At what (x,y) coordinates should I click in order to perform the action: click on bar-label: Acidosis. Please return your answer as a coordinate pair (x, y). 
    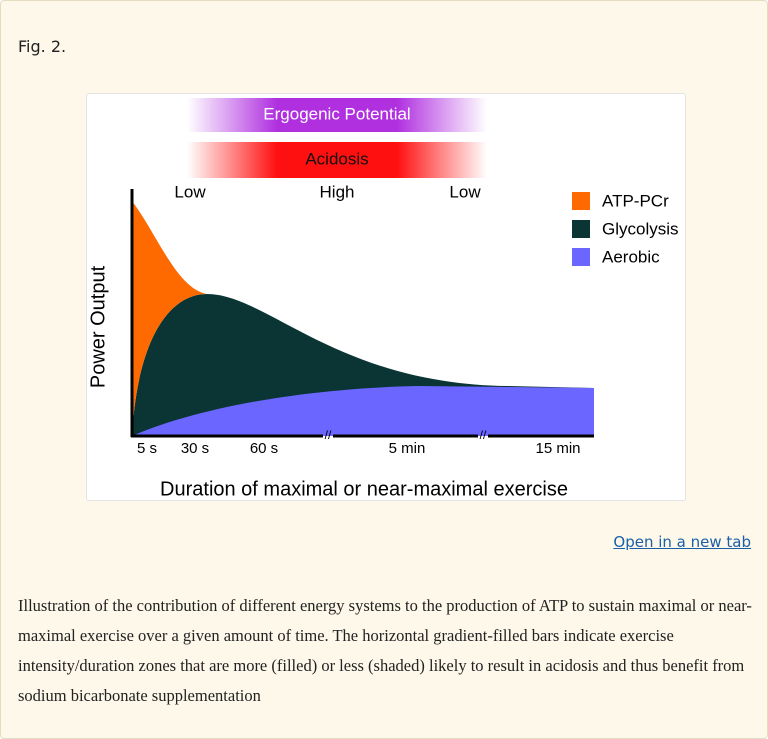
    Looking at the image, I should click on (336, 158).